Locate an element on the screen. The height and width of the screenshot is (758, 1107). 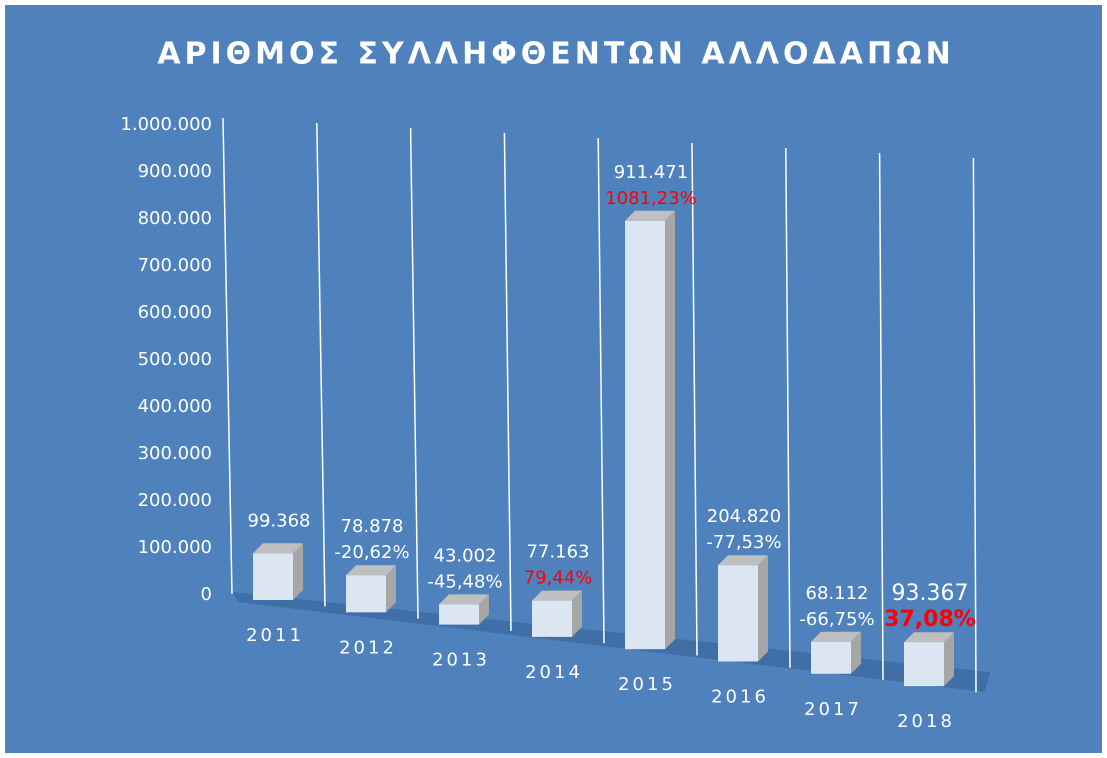
x-tick-label: 2013 is located at coordinates (461, 660).